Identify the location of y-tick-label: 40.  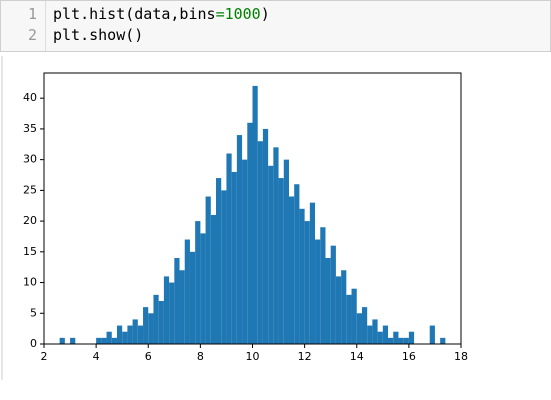
(30, 97).